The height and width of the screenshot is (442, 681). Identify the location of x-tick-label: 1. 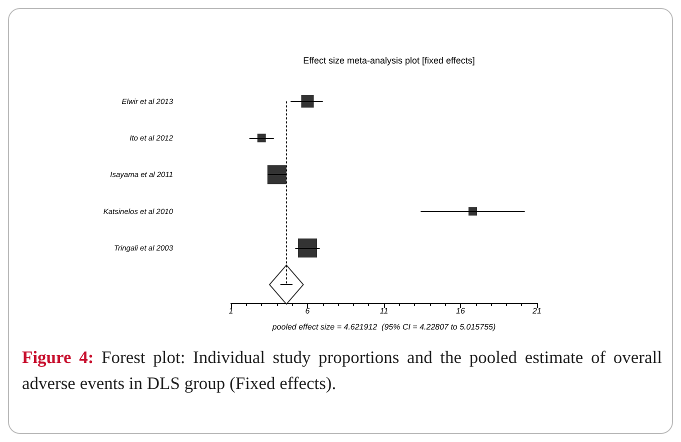
(231, 311).